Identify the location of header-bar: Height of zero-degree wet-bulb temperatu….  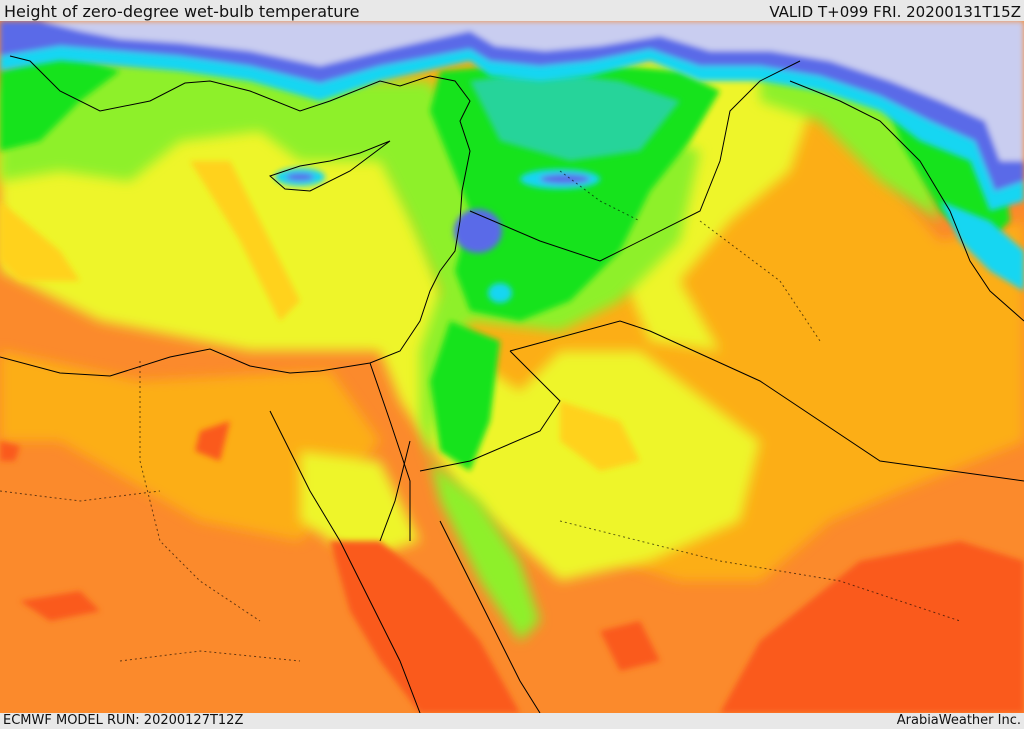
(512, 10).